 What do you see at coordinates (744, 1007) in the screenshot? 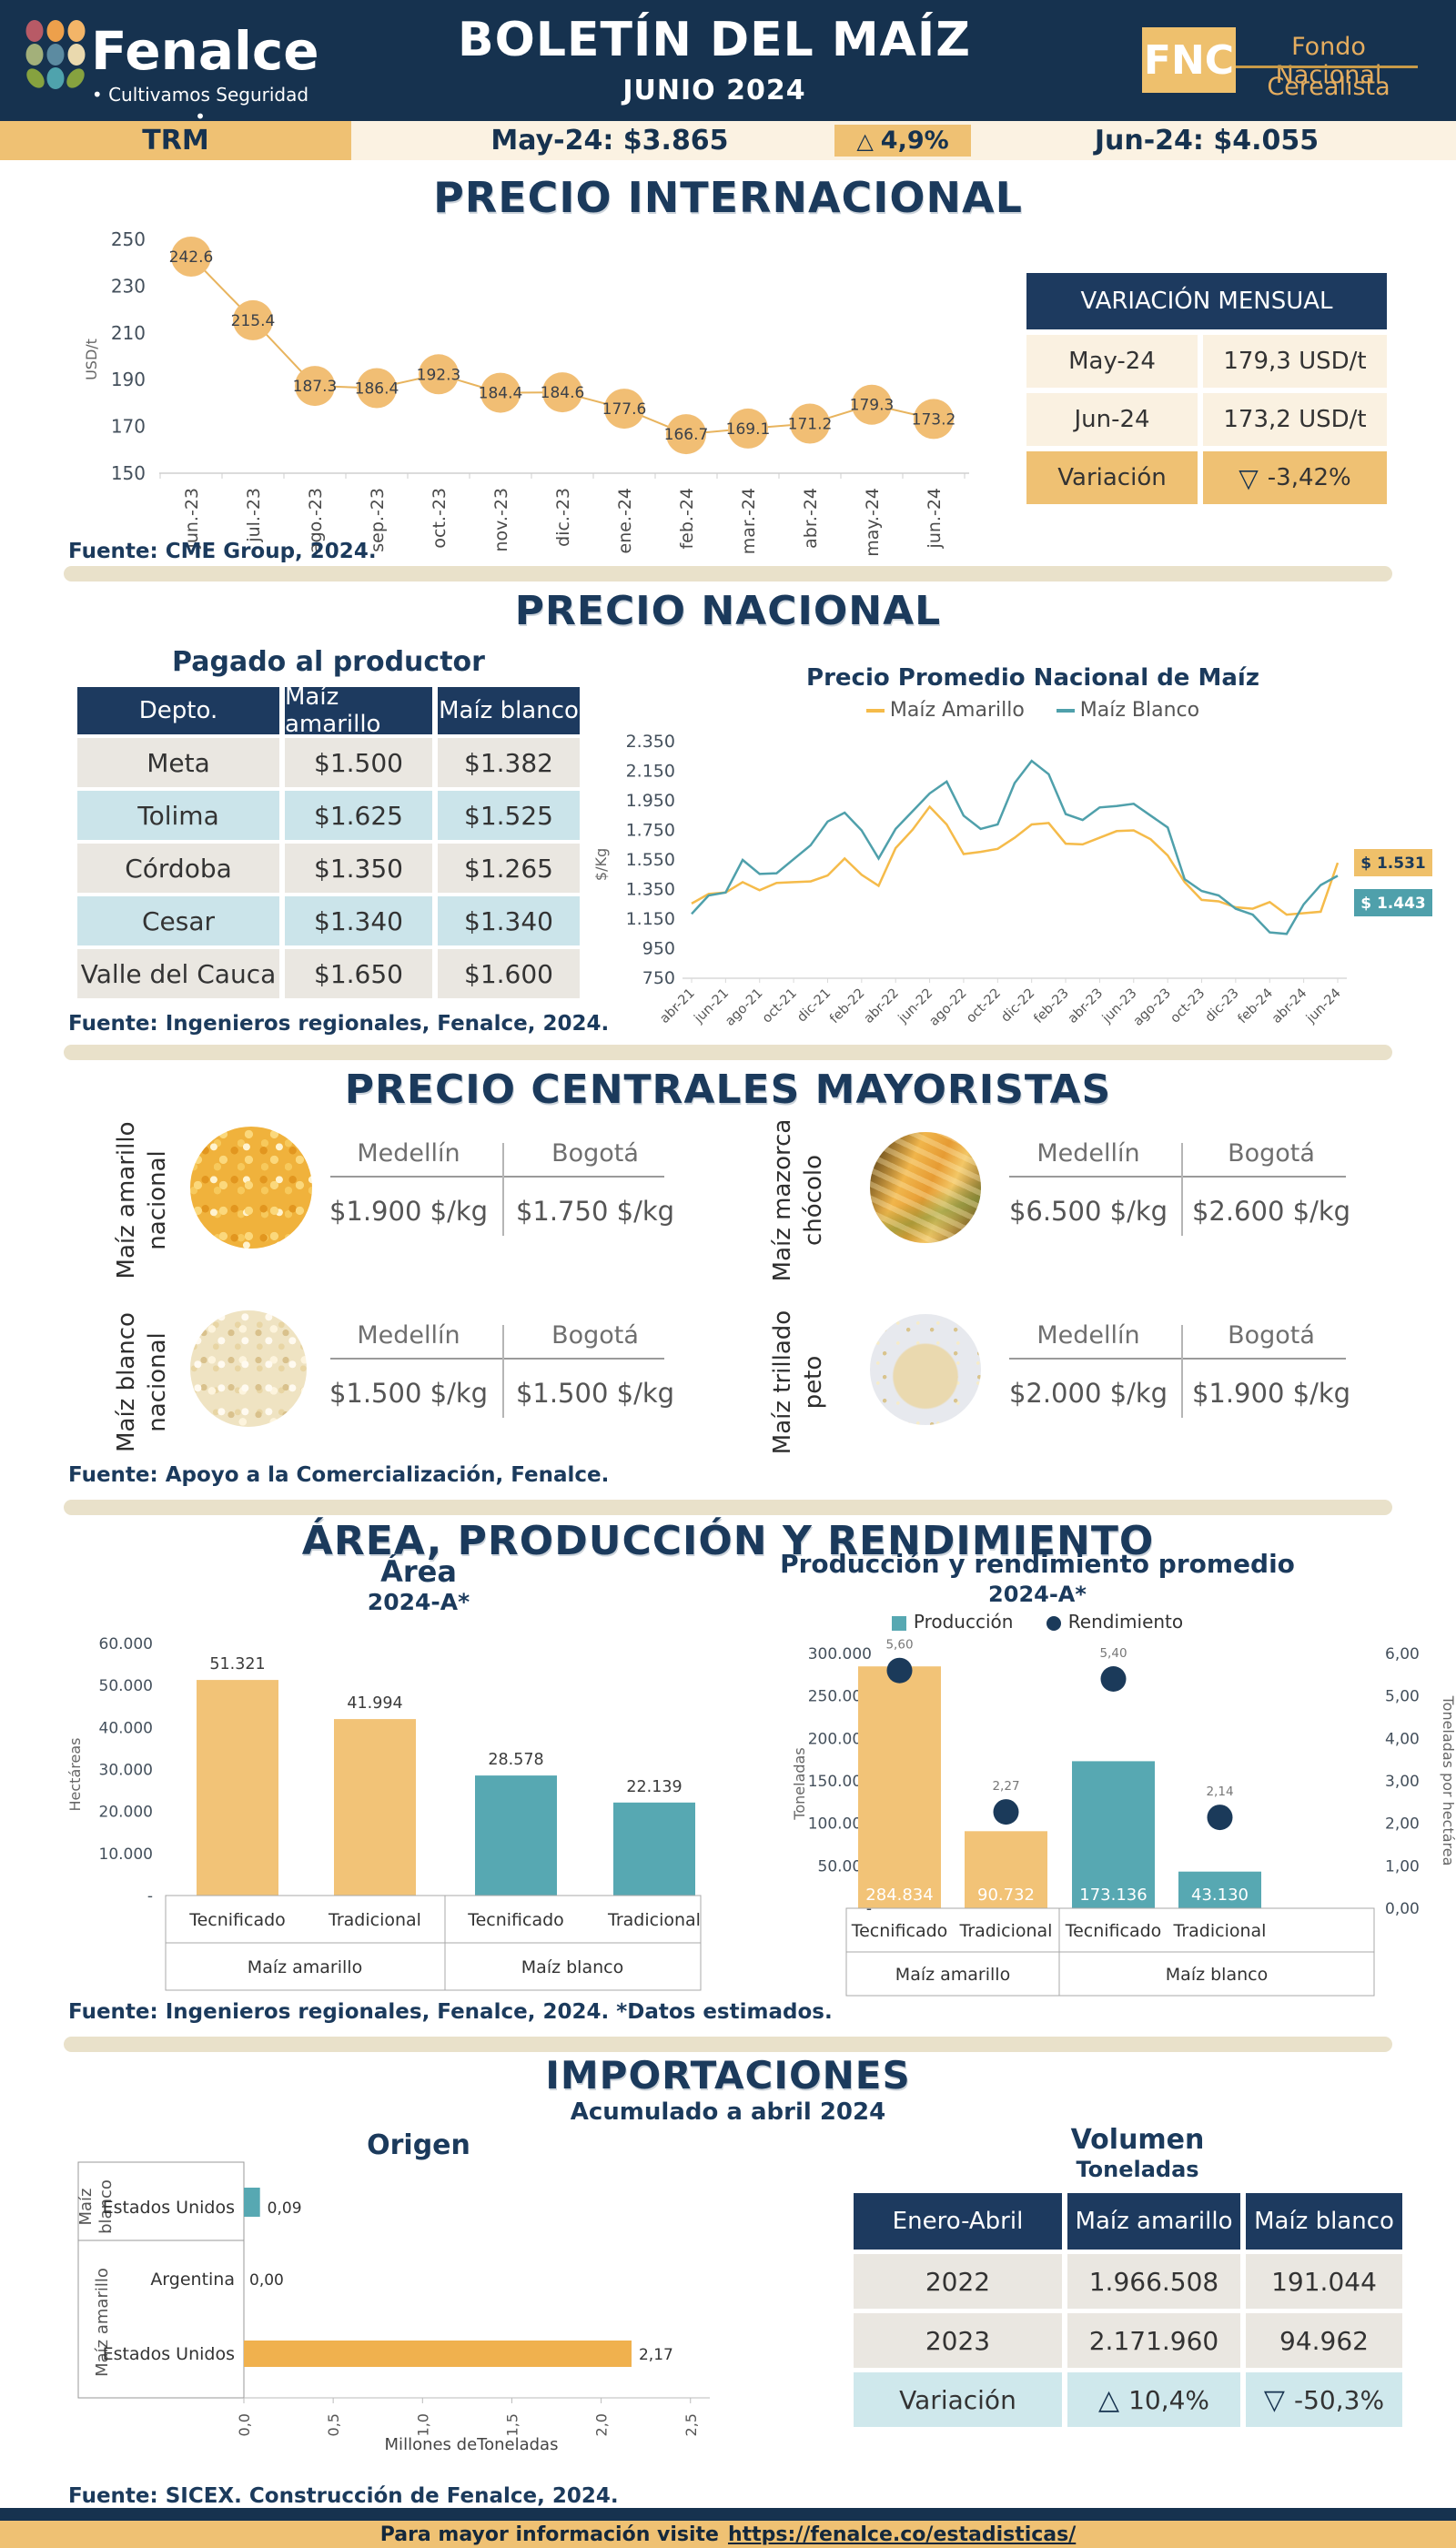
I see `svg-text: ago-21` at bounding box center [744, 1007].